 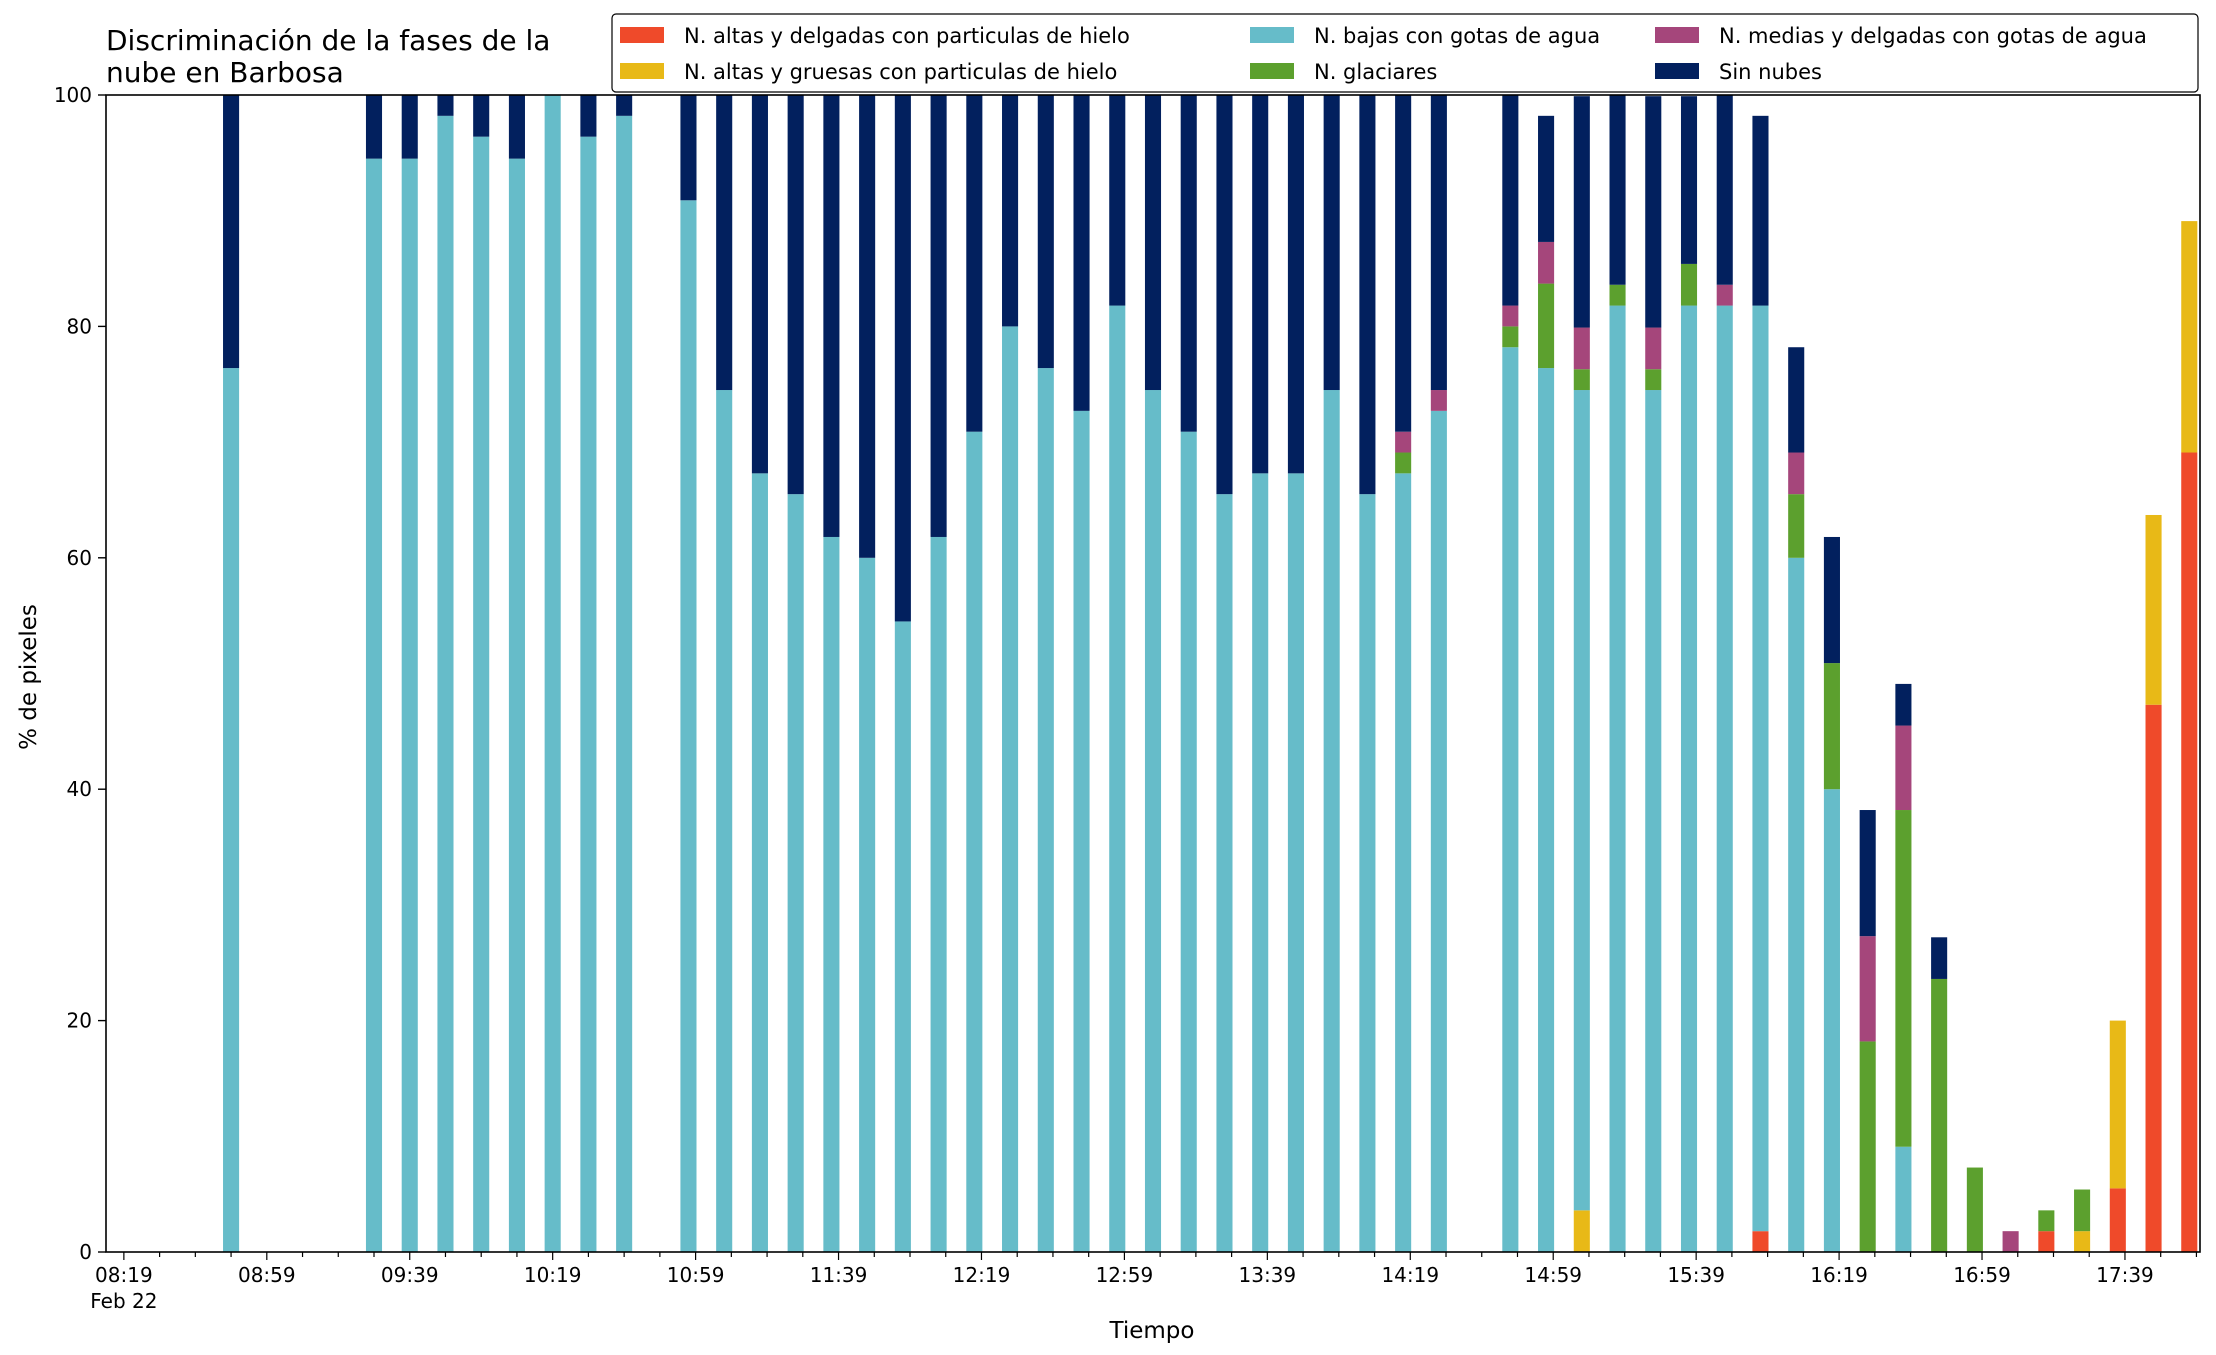 What do you see at coordinates (1375, 72) in the screenshot?
I see `legend-label-3: N. glaciares` at bounding box center [1375, 72].